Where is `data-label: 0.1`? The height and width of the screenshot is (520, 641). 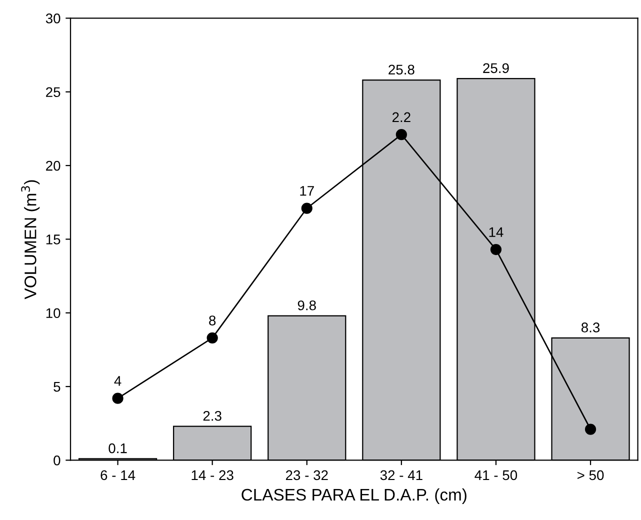
data-label: 0.1 is located at coordinates (117, 448).